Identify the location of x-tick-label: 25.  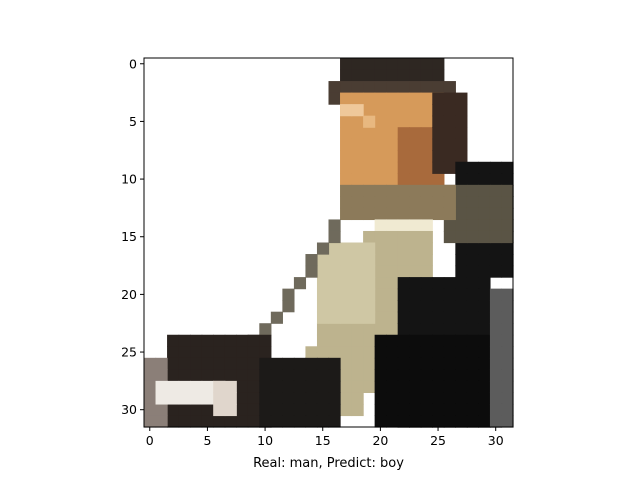
(438, 440).